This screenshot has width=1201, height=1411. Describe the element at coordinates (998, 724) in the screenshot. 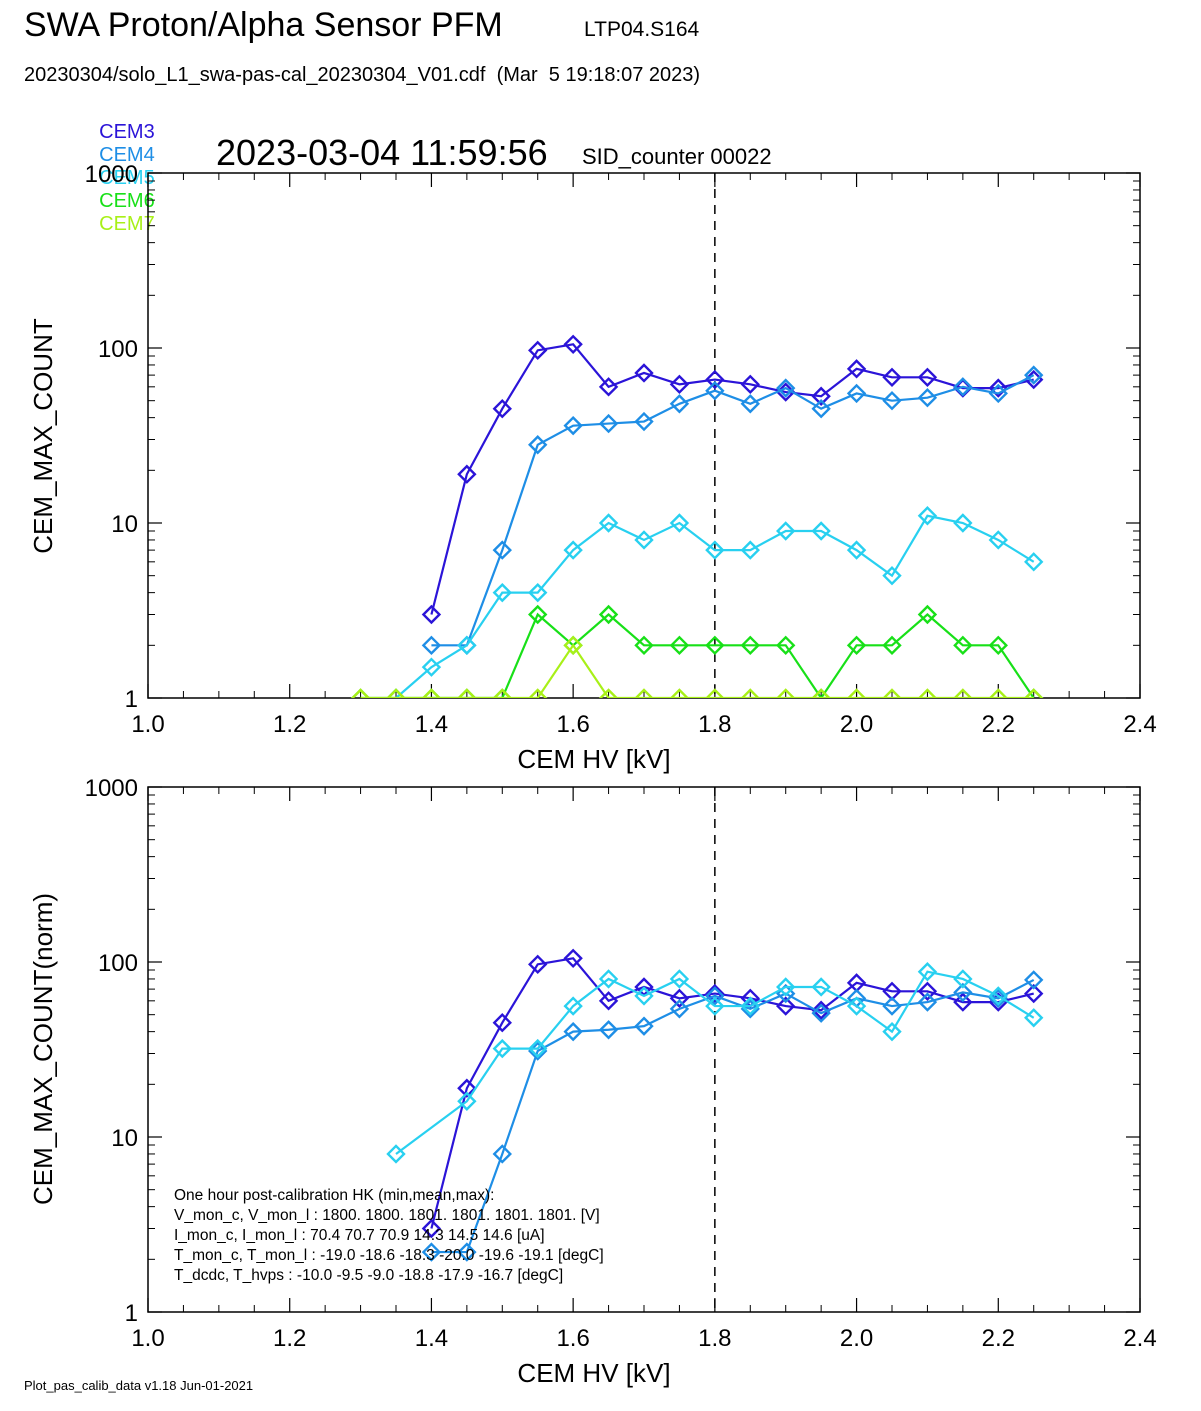

I see `x-tick-label: 2.2` at that location.